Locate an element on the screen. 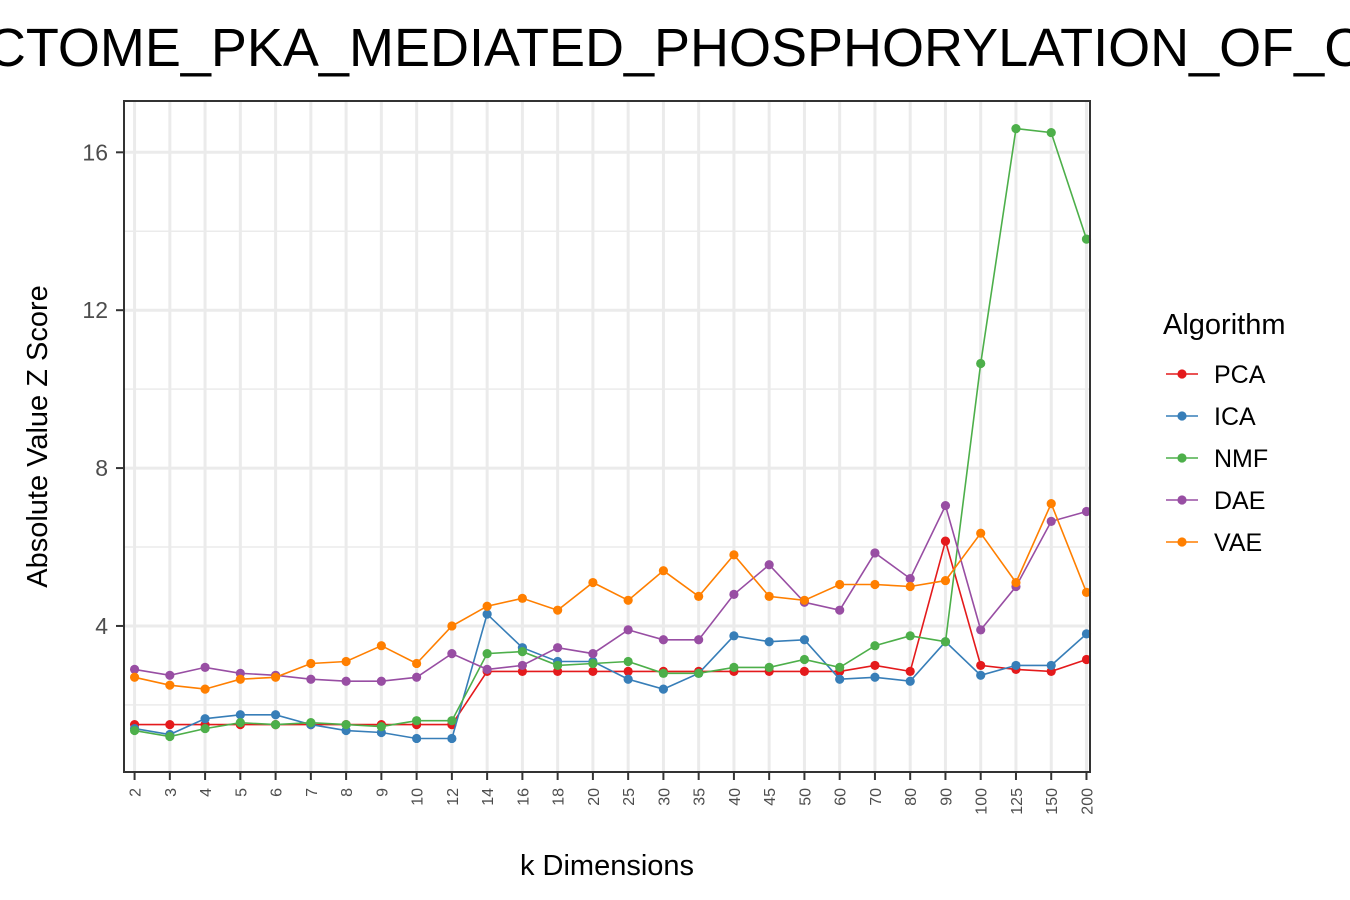  legend-label: DAE is located at coordinates (1239, 501).